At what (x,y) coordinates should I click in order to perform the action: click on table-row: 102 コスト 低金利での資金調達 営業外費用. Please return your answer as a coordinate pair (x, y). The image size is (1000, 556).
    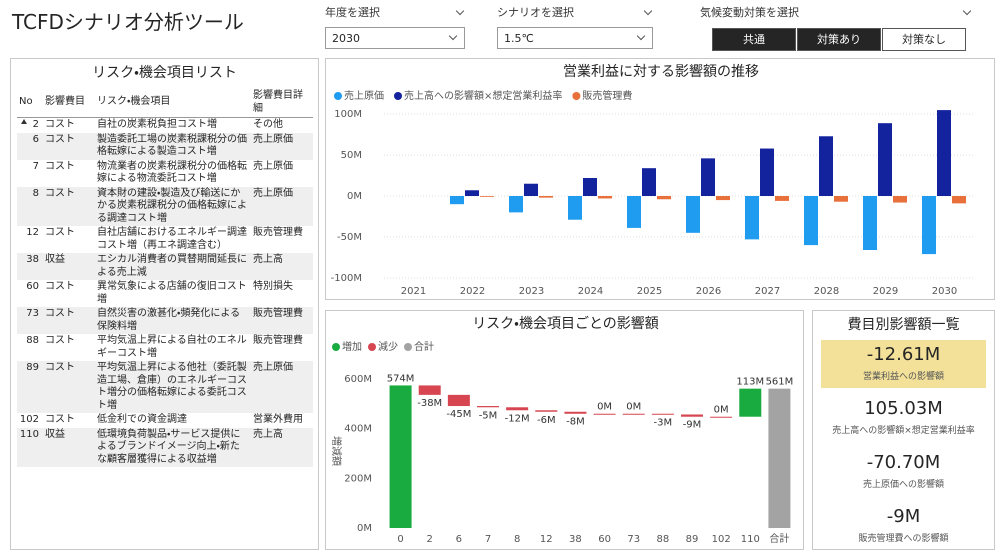
    Looking at the image, I should click on (165, 420).